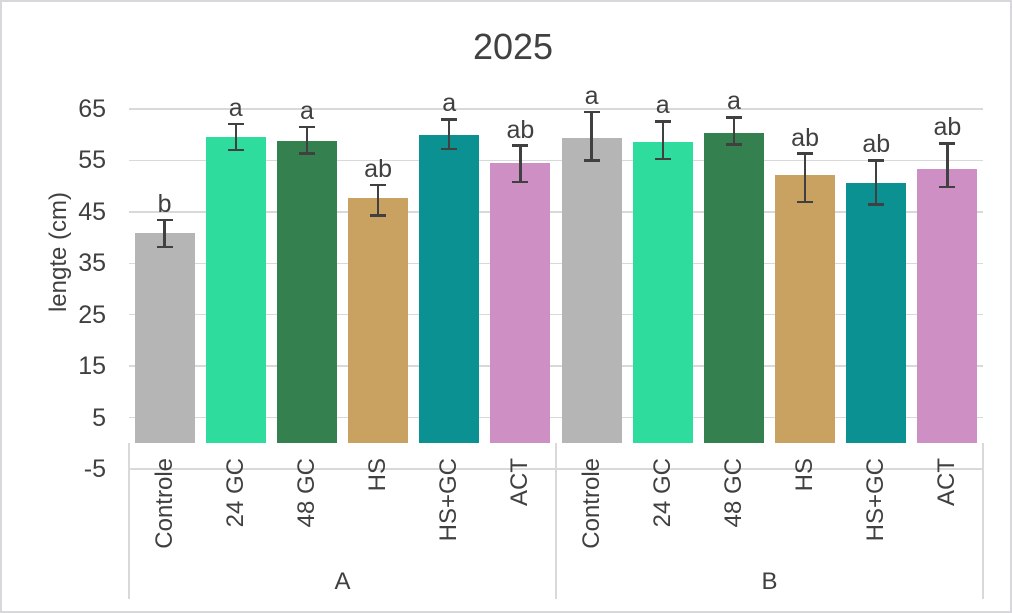 Image resolution: width=1012 pixels, height=613 pixels. What do you see at coordinates (947, 306) in the screenshot?
I see `bar-B-ACT` at bounding box center [947, 306].